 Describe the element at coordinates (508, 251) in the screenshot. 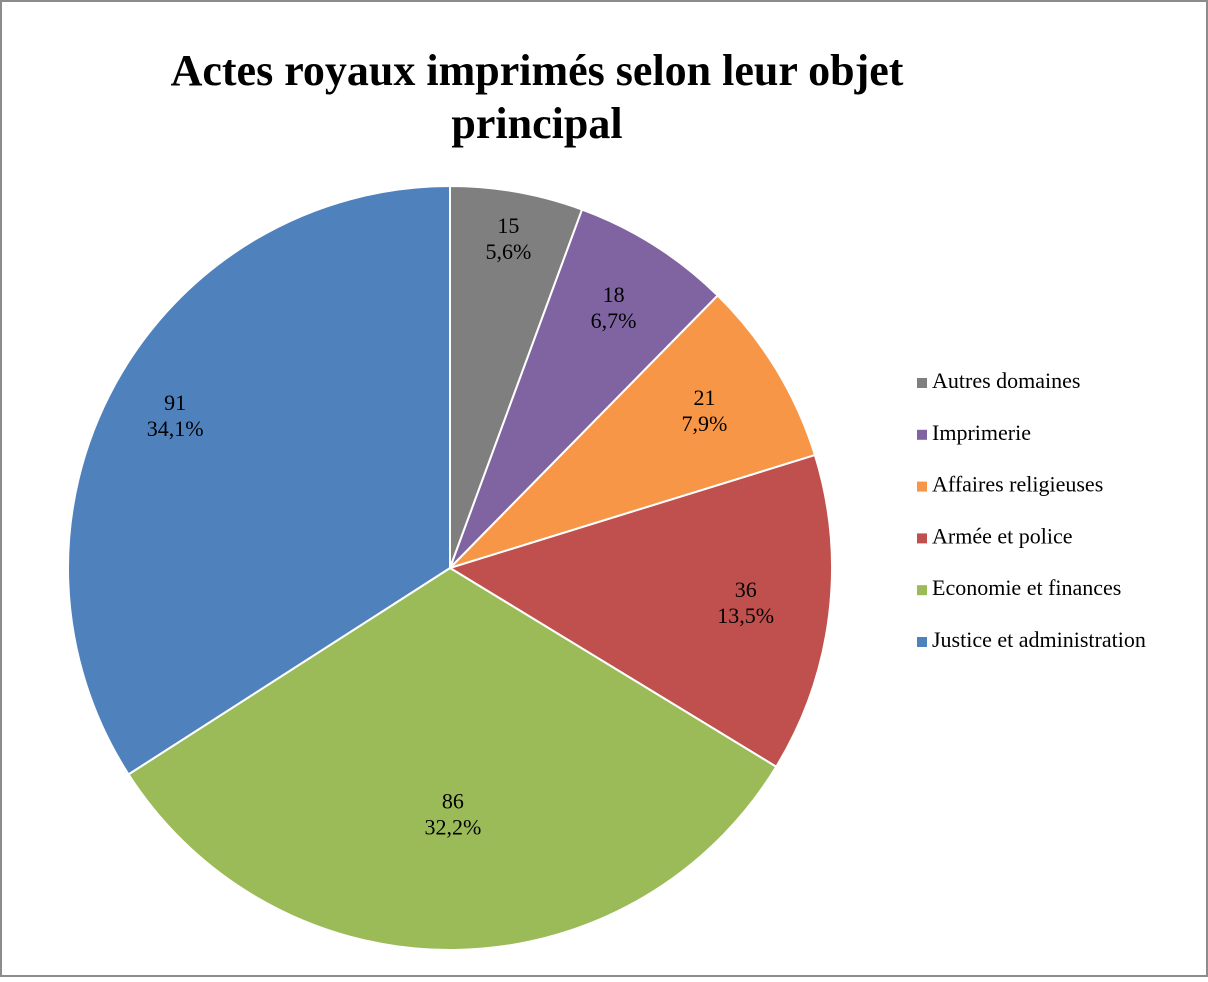

I see `percent-label: 5,6%` at that location.